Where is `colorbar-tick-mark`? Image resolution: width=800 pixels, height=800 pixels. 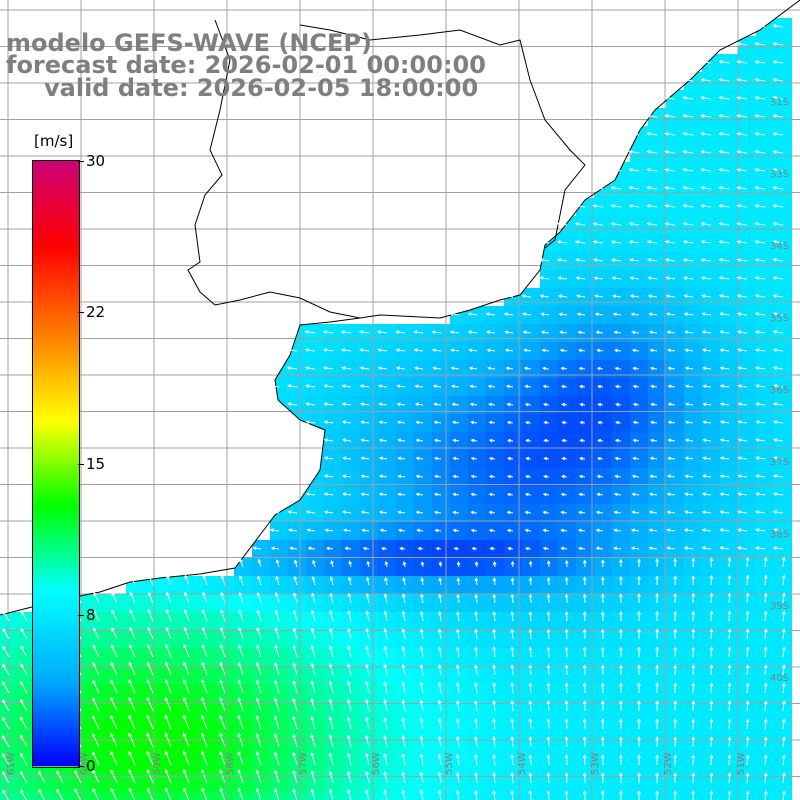 colorbar-tick-mark is located at coordinates (81, 615).